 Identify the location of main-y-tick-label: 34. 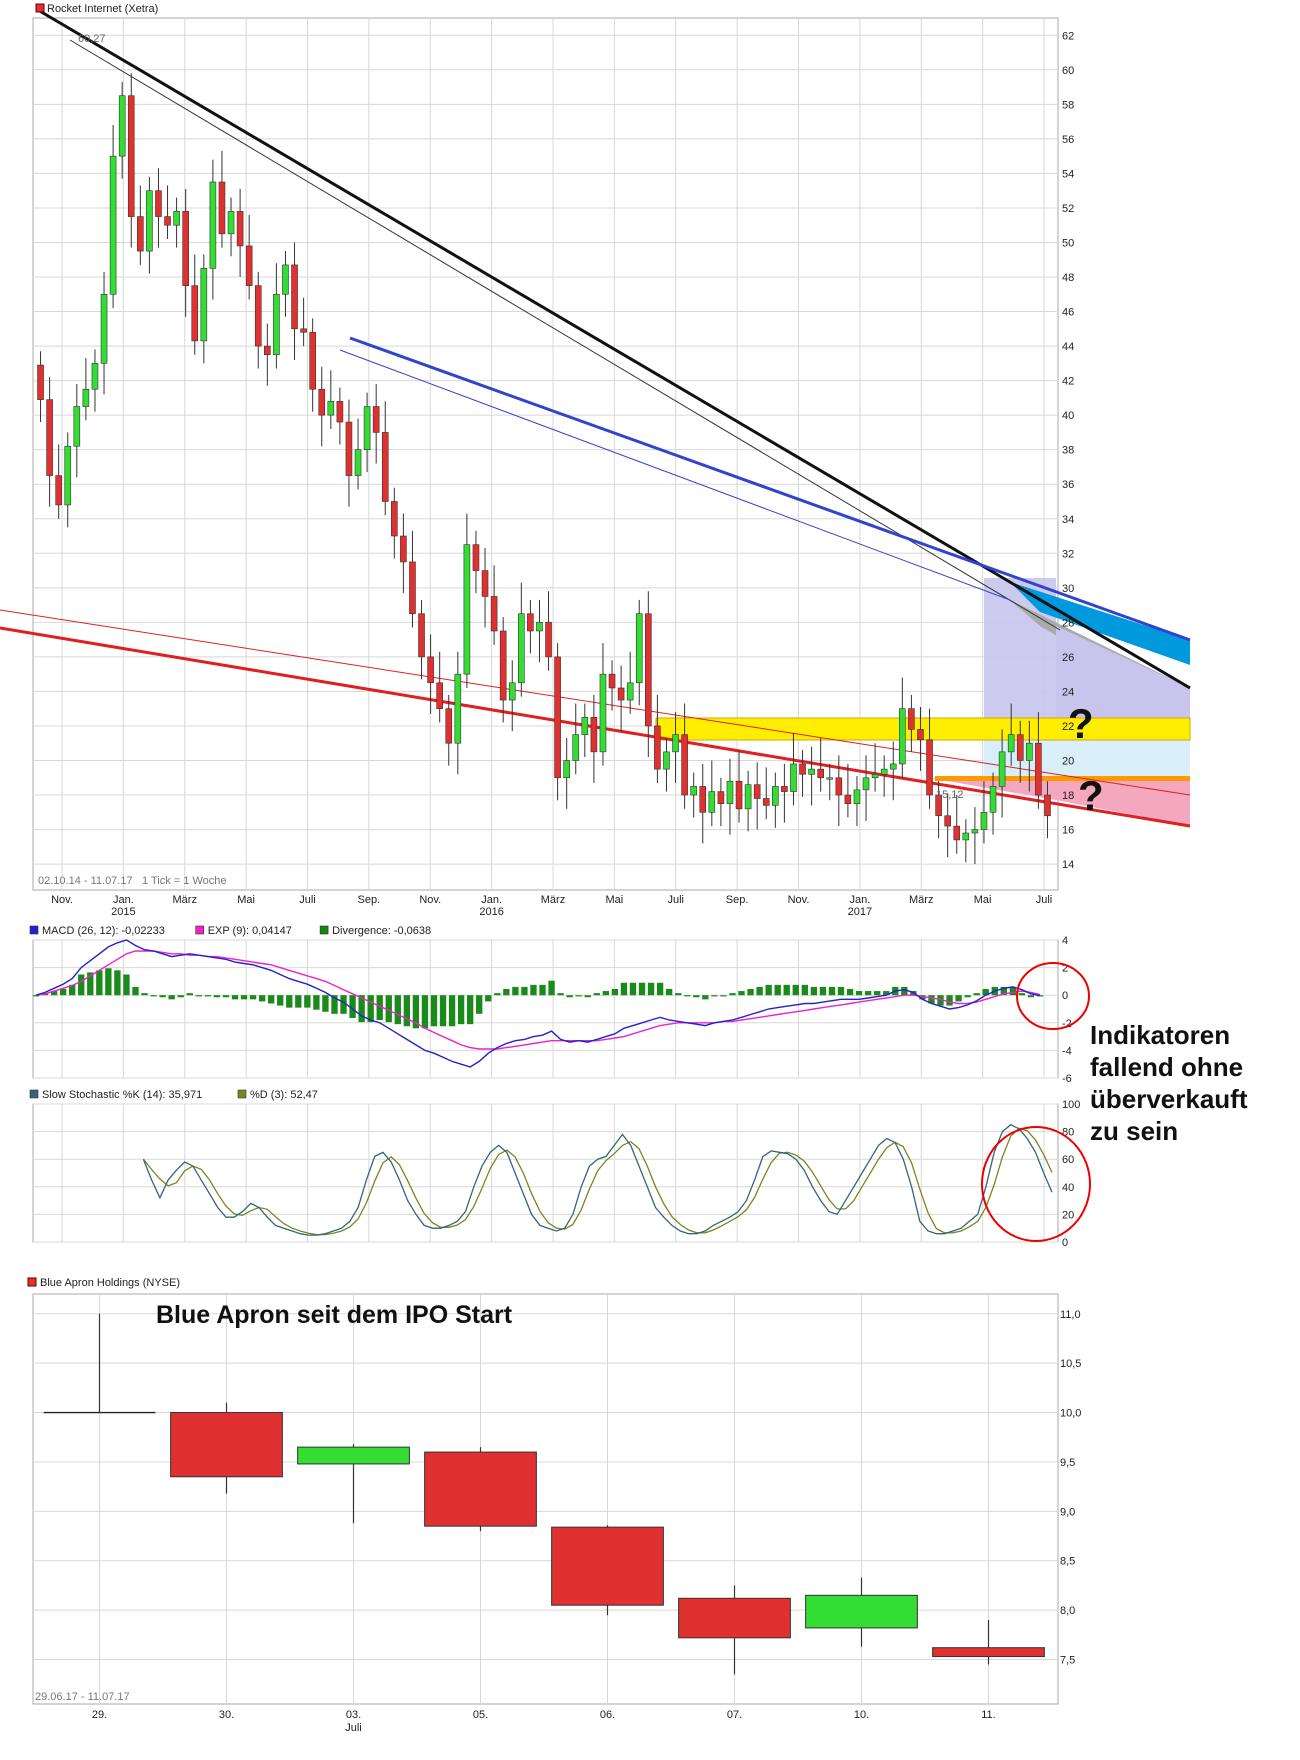
(1068, 520).